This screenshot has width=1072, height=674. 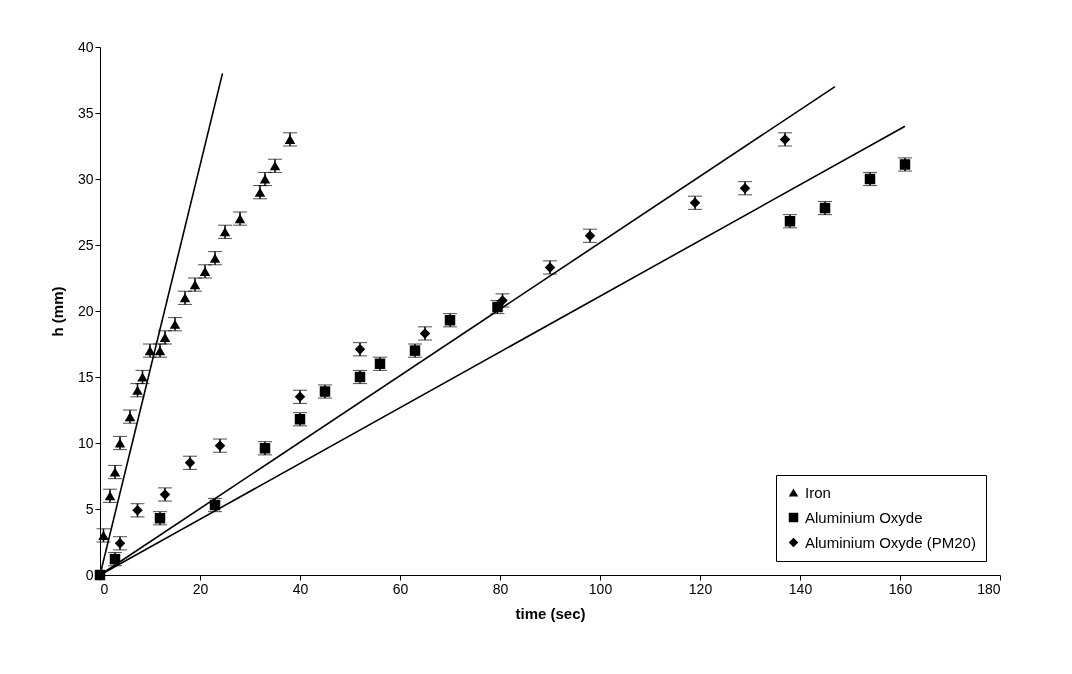 I want to click on y-tick-label: 25, so click(x=85, y=244).